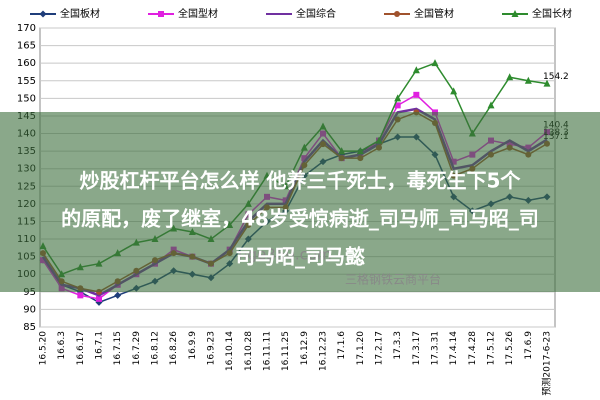 The width and height of the screenshot is (600, 400). I want to click on legend-label: 全国板材, so click(80, 13).